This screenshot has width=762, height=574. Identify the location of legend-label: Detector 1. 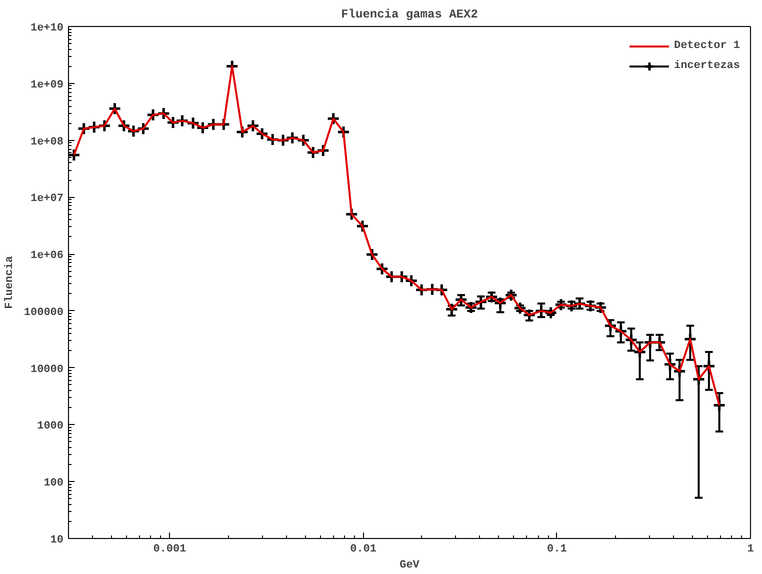
(707, 46).